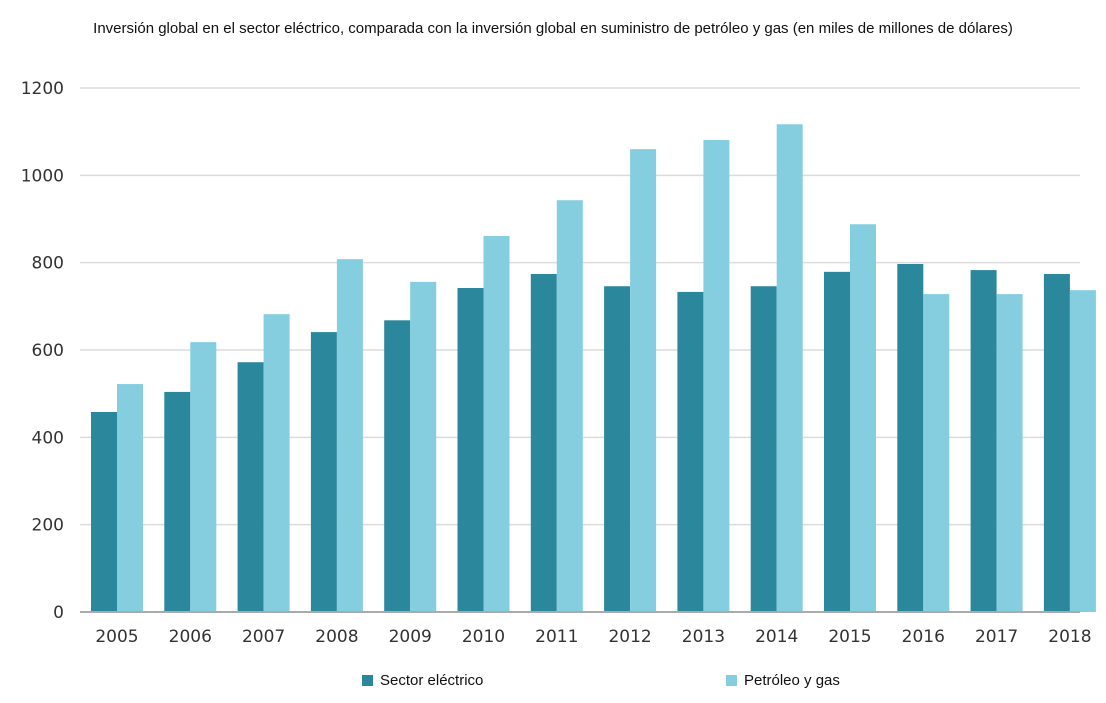  What do you see at coordinates (690, 451) in the screenshot?
I see `bar-sector-electrico-2013` at bounding box center [690, 451].